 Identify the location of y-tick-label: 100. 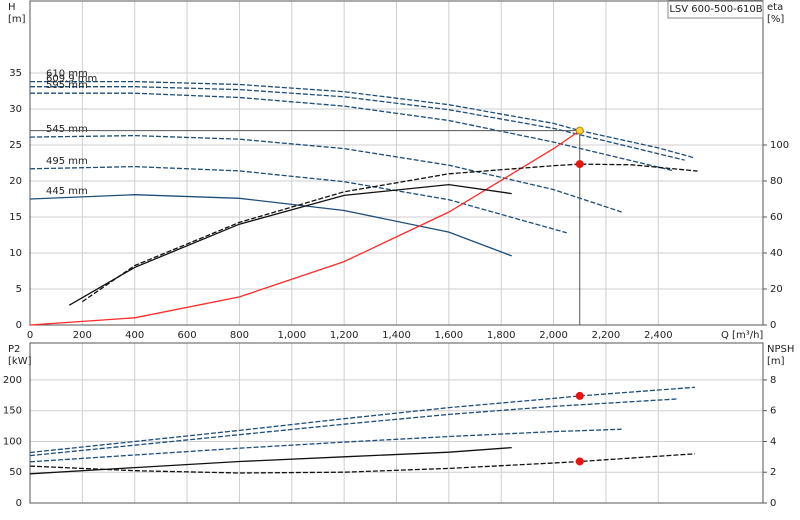
(12, 441).